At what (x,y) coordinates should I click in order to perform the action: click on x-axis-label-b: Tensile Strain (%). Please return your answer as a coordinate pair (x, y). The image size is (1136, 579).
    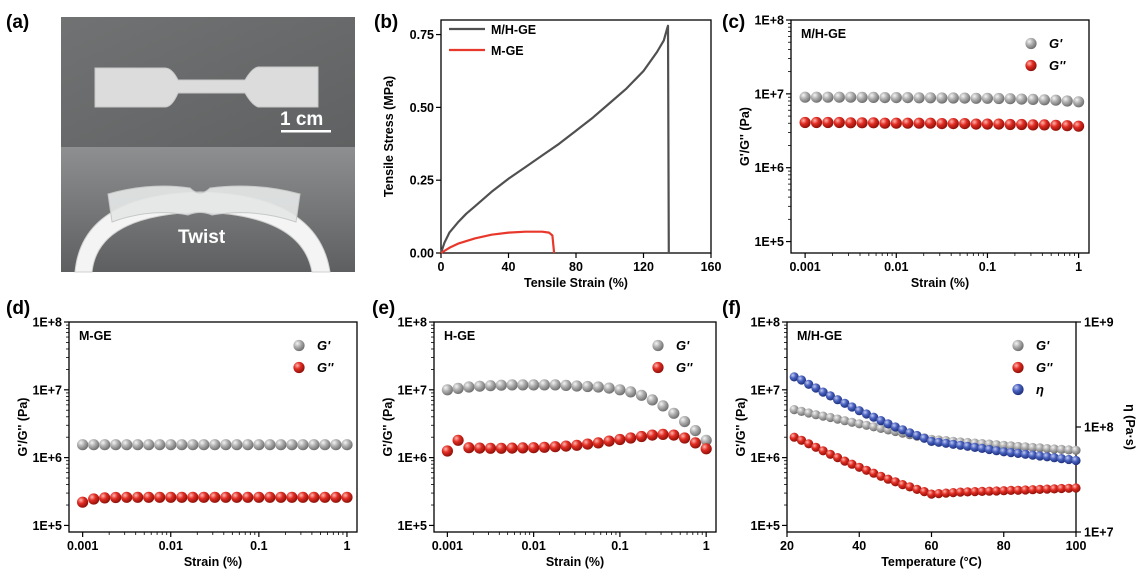
    Looking at the image, I should click on (576, 283).